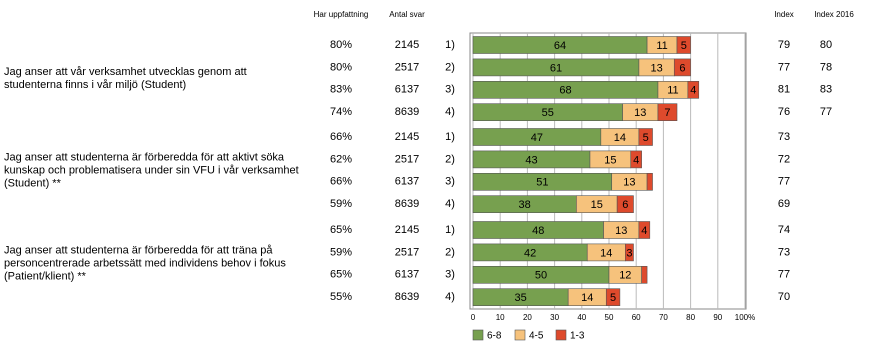 The width and height of the screenshot is (873, 350). I want to click on share: 55%, so click(341, 297).